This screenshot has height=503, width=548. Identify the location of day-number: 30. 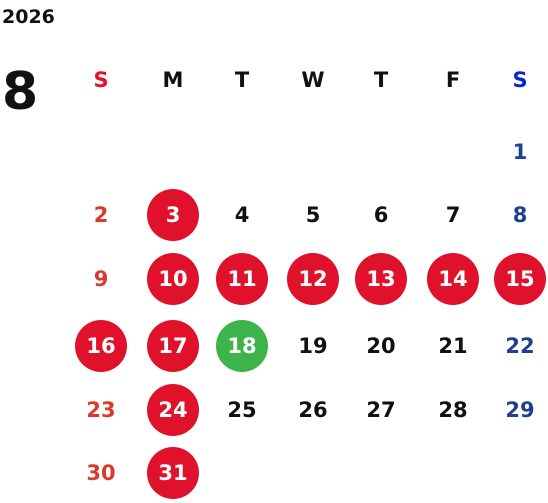
(100, 473).